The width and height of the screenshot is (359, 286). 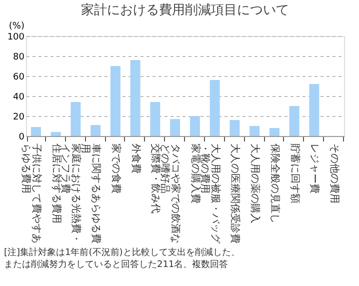 I want to click on x-tick-label: 大人の医療関係受診費, so click(x=235, y=194).